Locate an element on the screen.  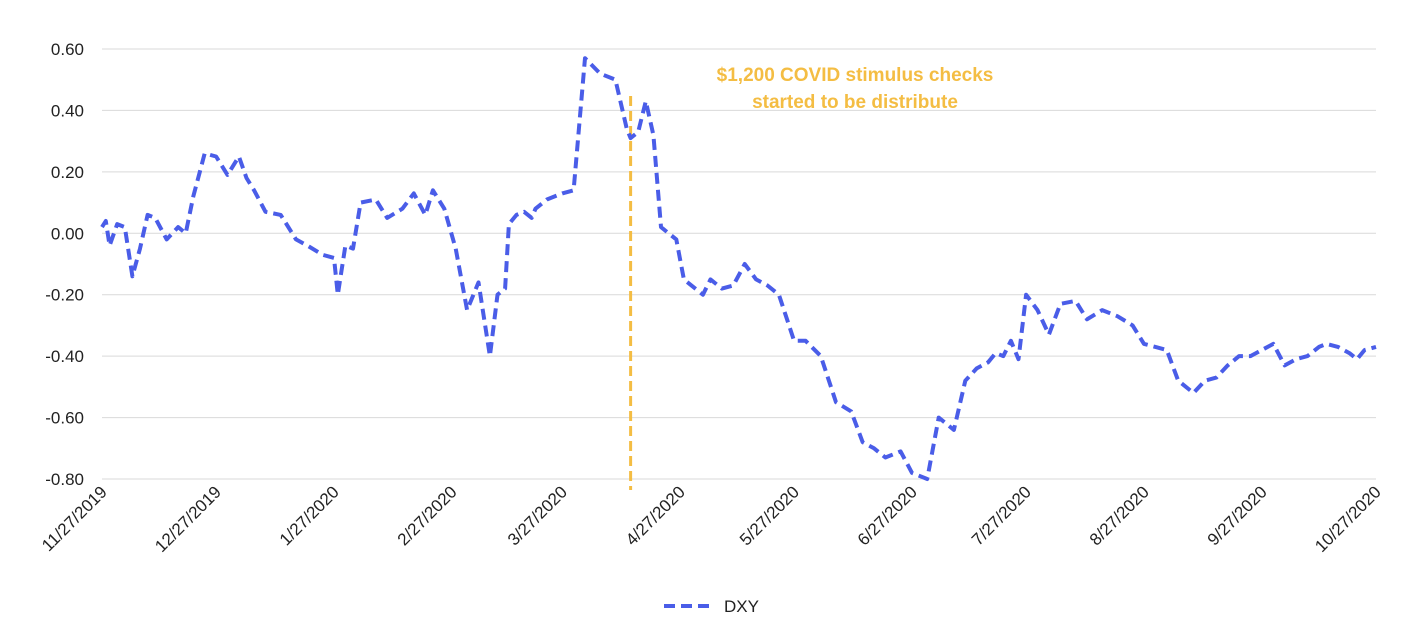
x-tick-label: 12/27/2019 is located at coordinates (188, 519).